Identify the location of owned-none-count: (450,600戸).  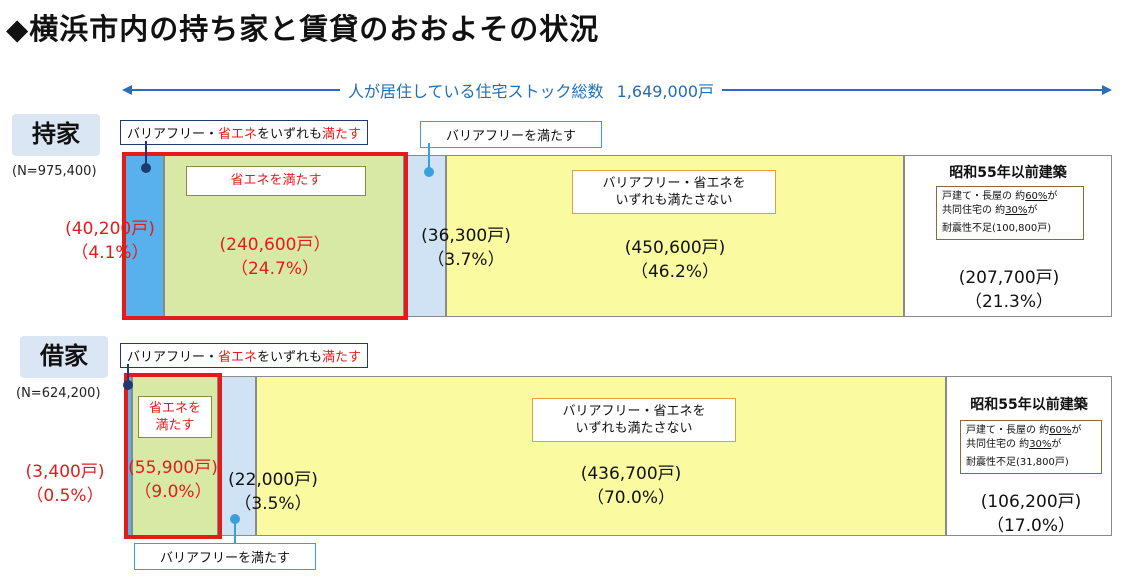
(675, 248).